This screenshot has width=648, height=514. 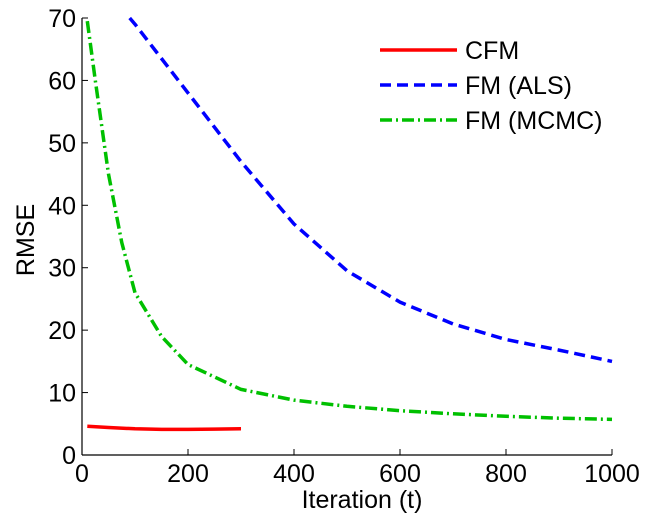 I want to click on y-tick-label: 70, so click(x=62, y=19).